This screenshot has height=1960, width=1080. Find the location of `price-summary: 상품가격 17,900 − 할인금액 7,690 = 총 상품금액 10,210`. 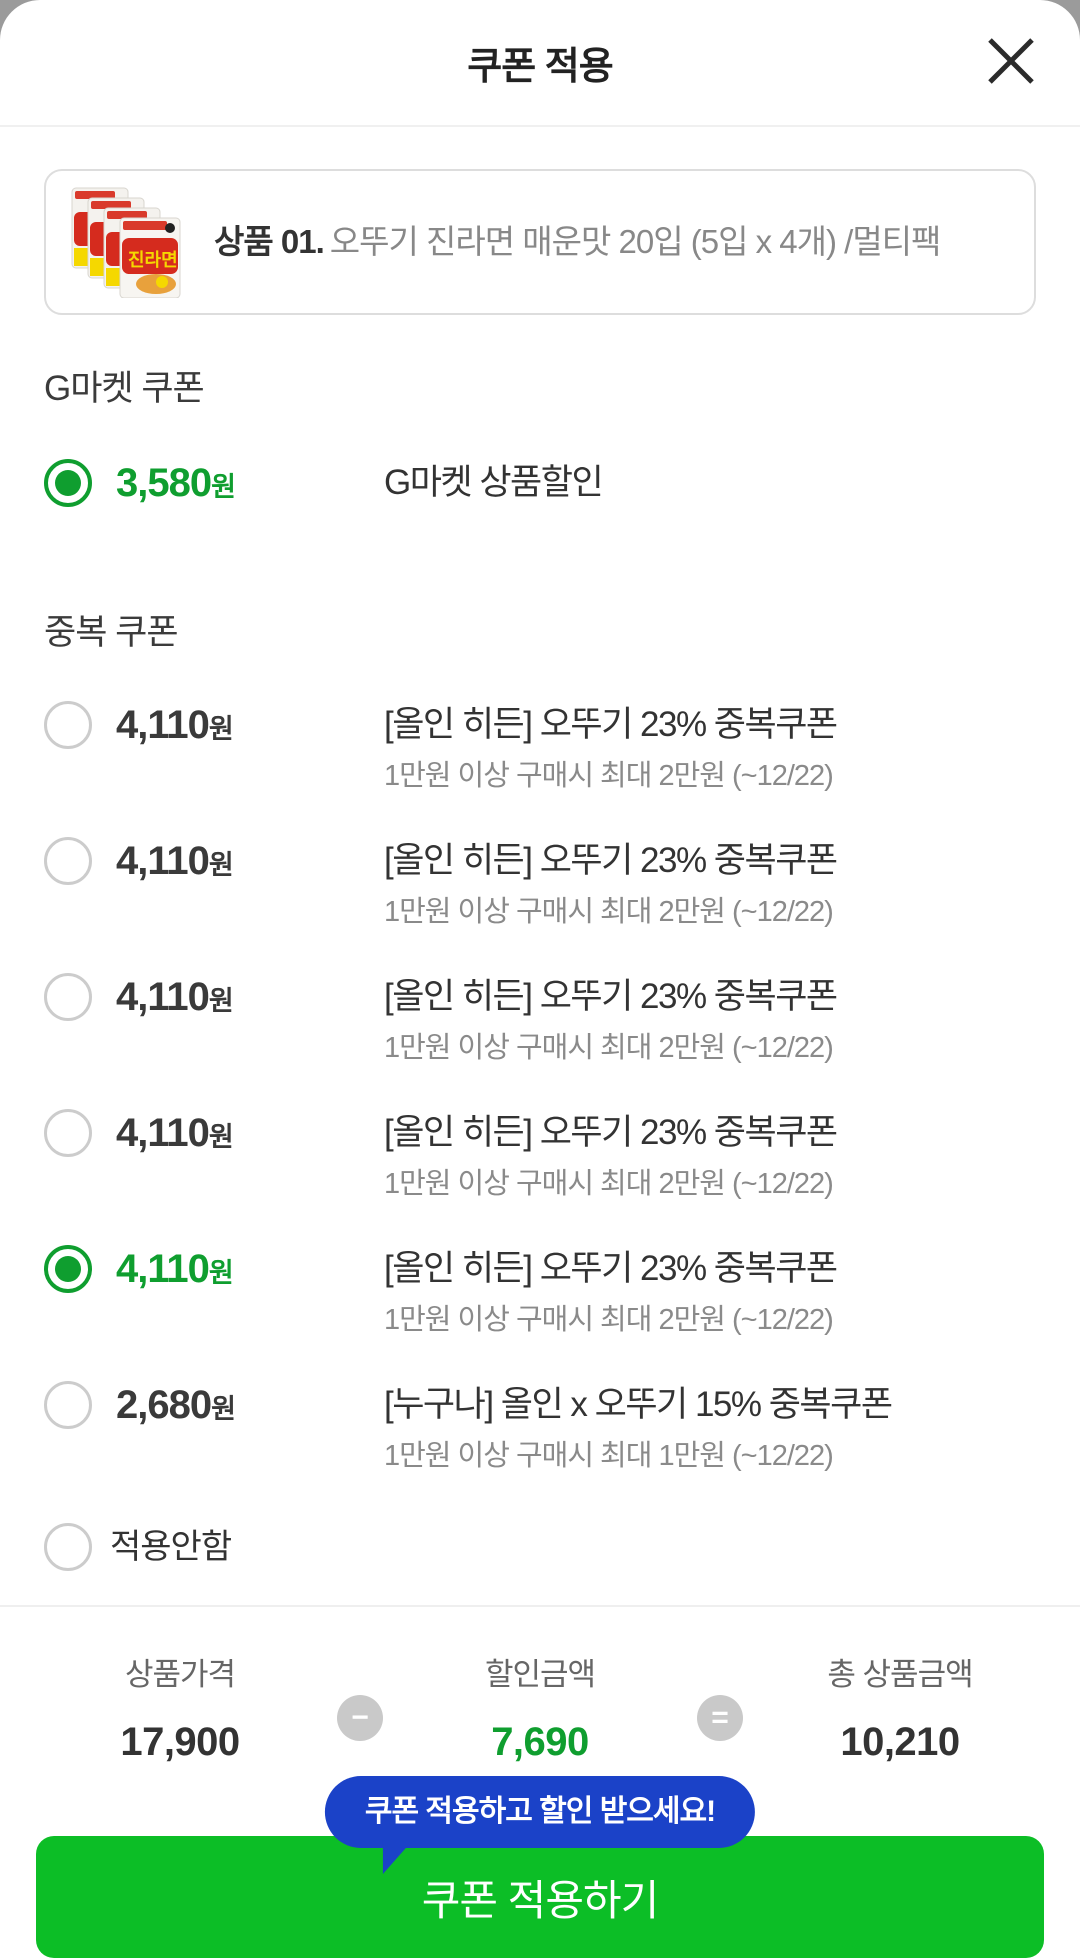

price-summary: 상품가격 17,900 − 할인금액 7,690 = 총 상품금액 10,210 is located at coordinates (540, 1686).